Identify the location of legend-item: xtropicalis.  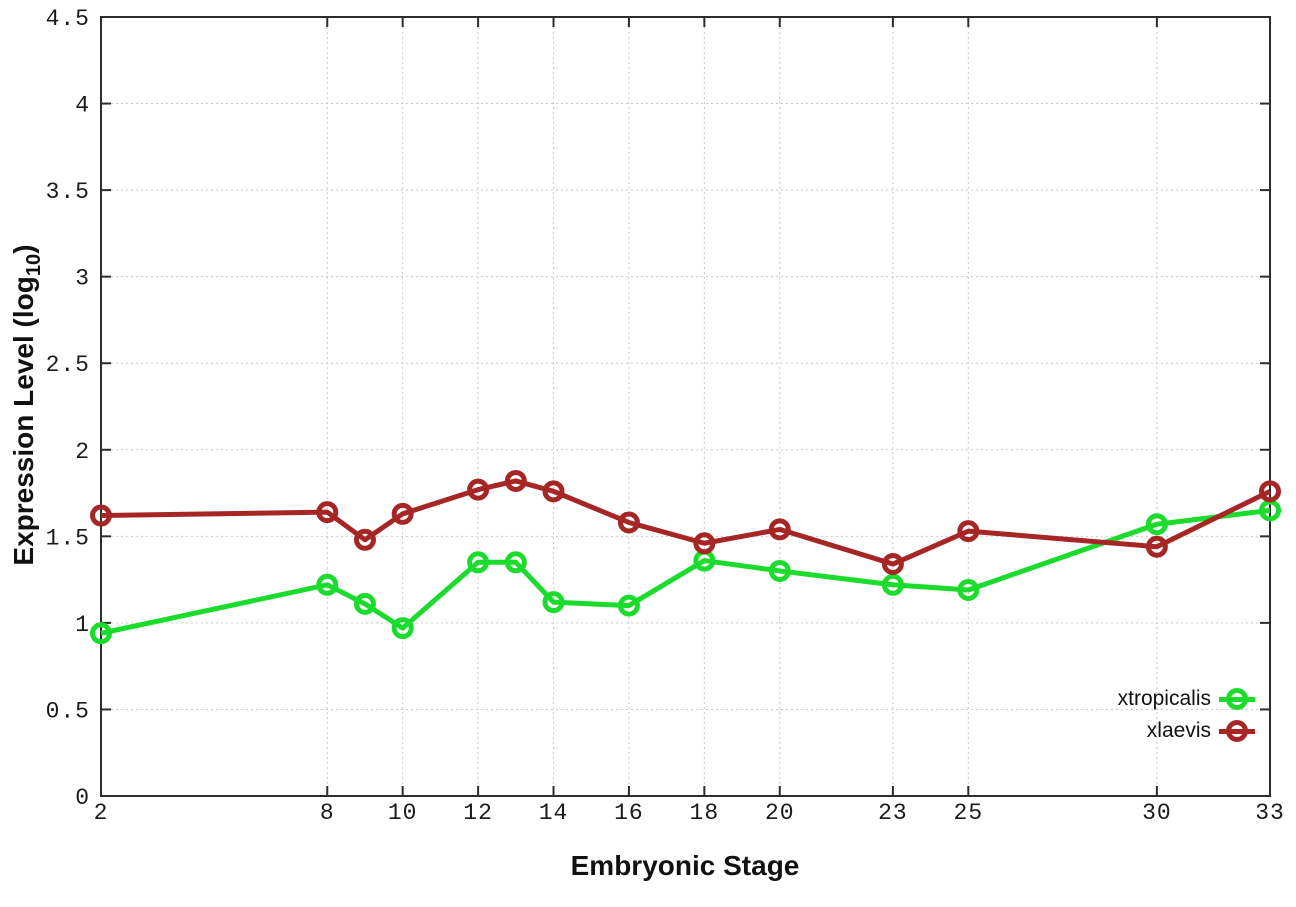
(1186, 699).